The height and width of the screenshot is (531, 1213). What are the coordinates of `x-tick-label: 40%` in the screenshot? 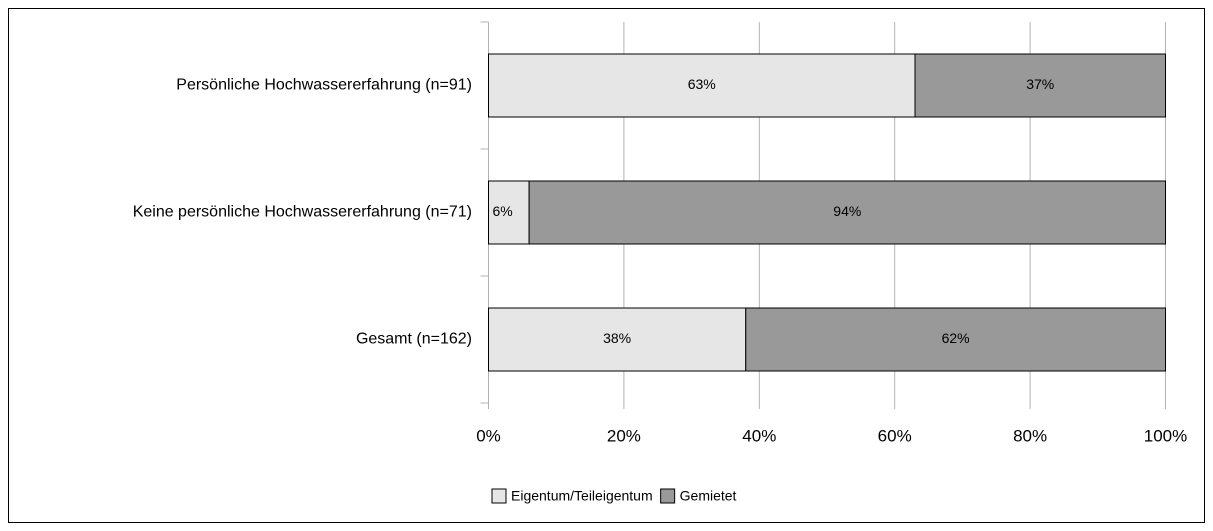 It's located at (759, 435).